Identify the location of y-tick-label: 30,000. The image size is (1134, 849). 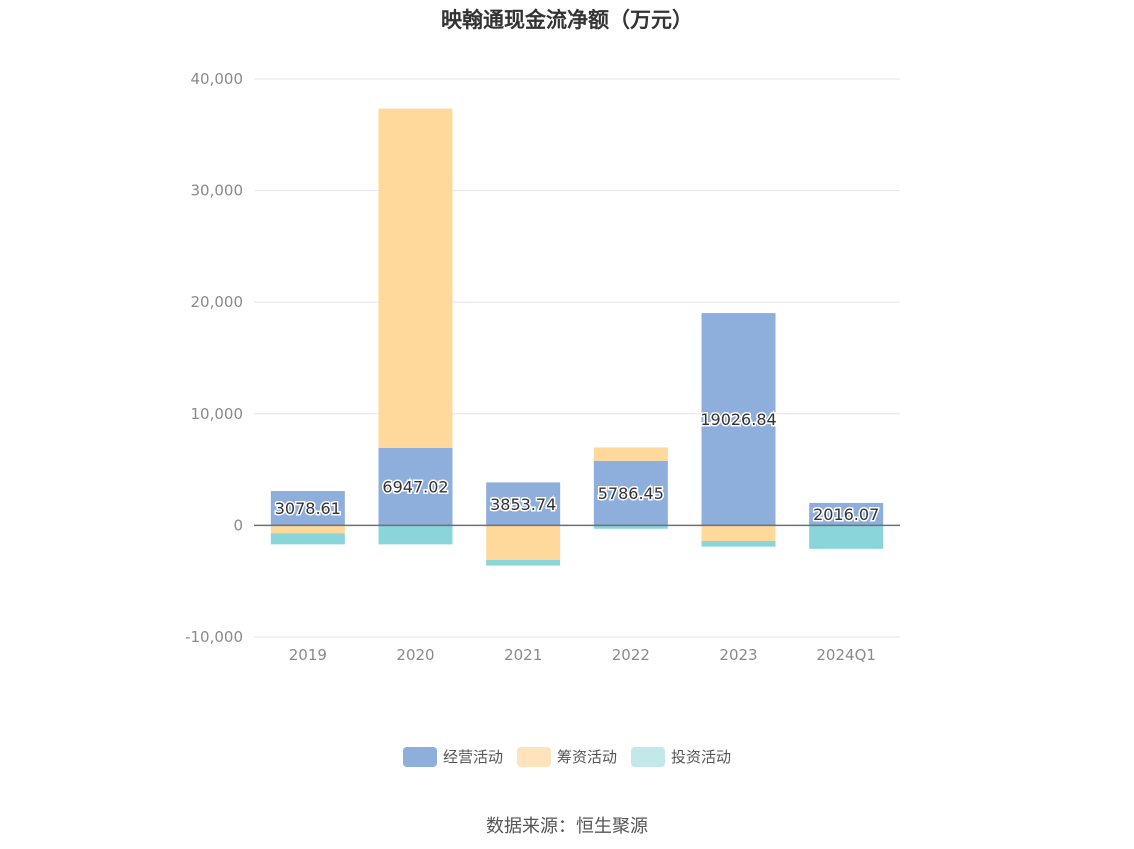
(217, 191).